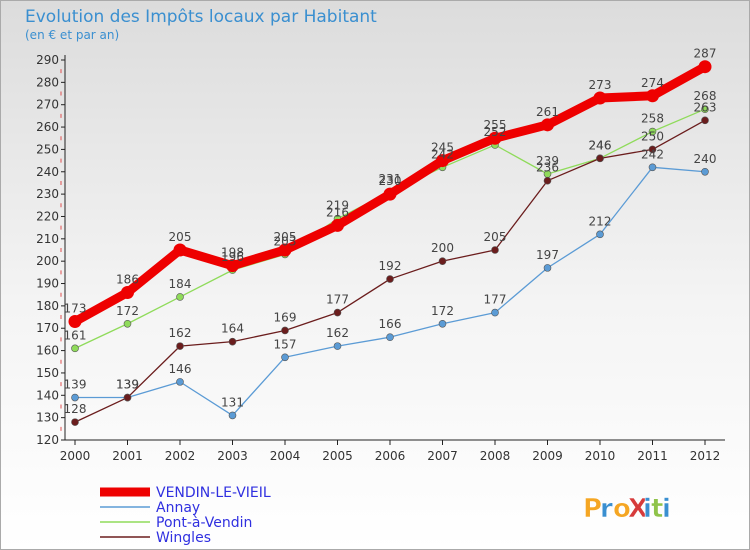 This screenshot has height=550, width=750. I want to click on data-label-annay: 177, so click(495, 300).